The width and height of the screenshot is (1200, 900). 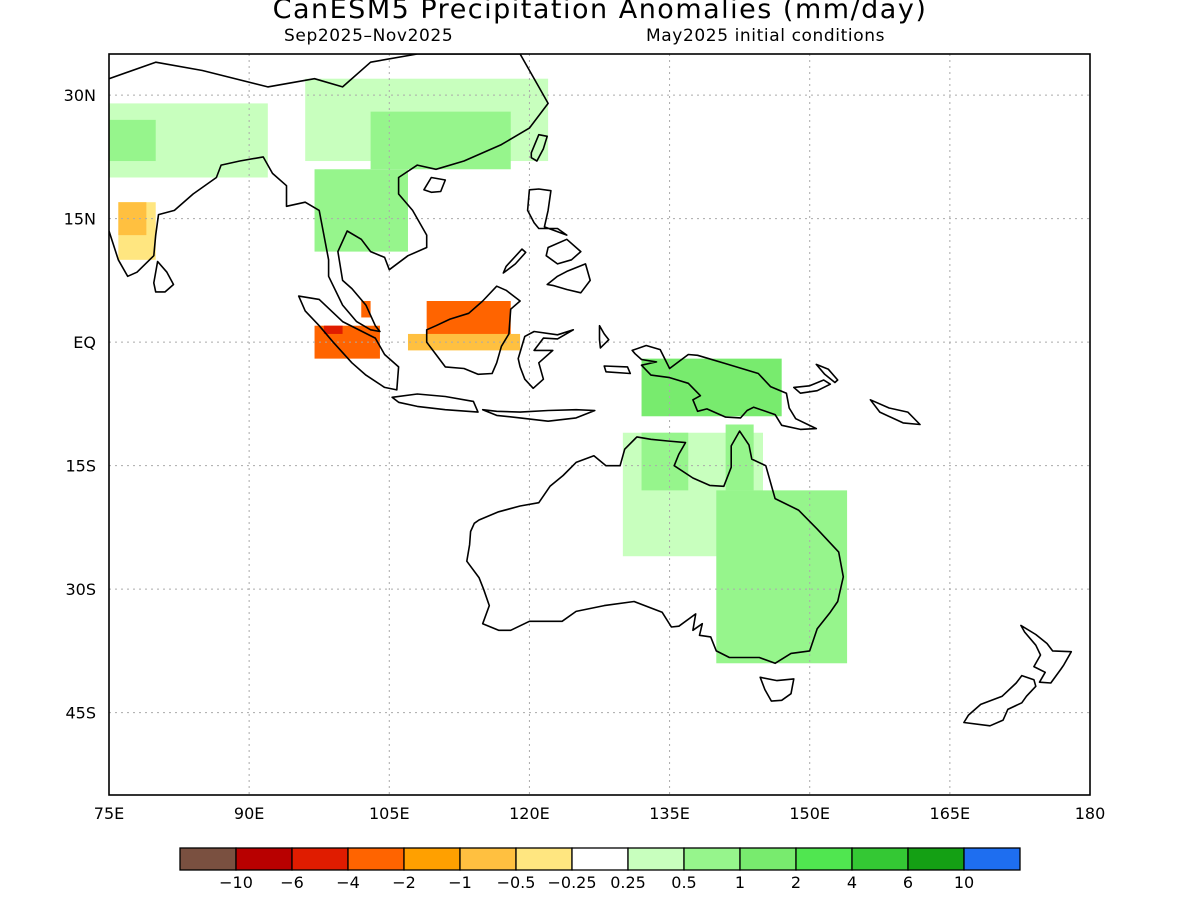 I want to click on longitude-axis: 75E 90E 105E 120E 135E 150E 165E 180, so click(x=600, y=813).